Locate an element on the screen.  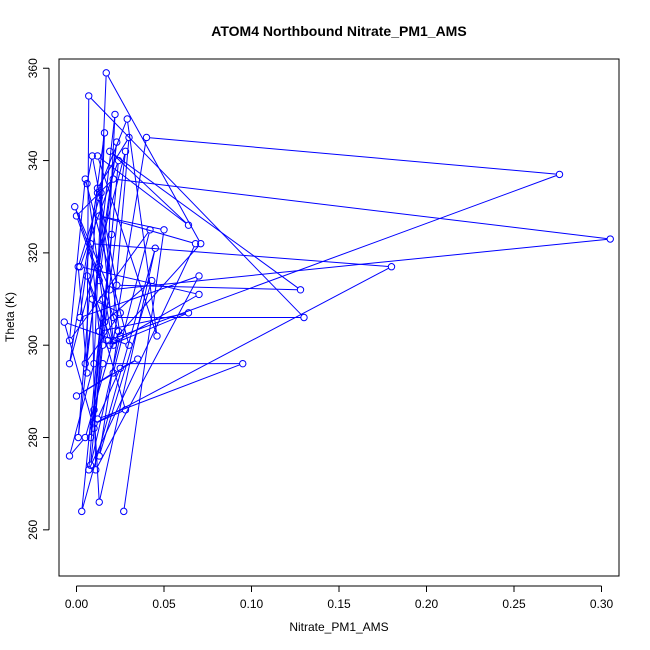
y-axis: 260 280 300 320 340 360 is located at coordinates (38, 299).